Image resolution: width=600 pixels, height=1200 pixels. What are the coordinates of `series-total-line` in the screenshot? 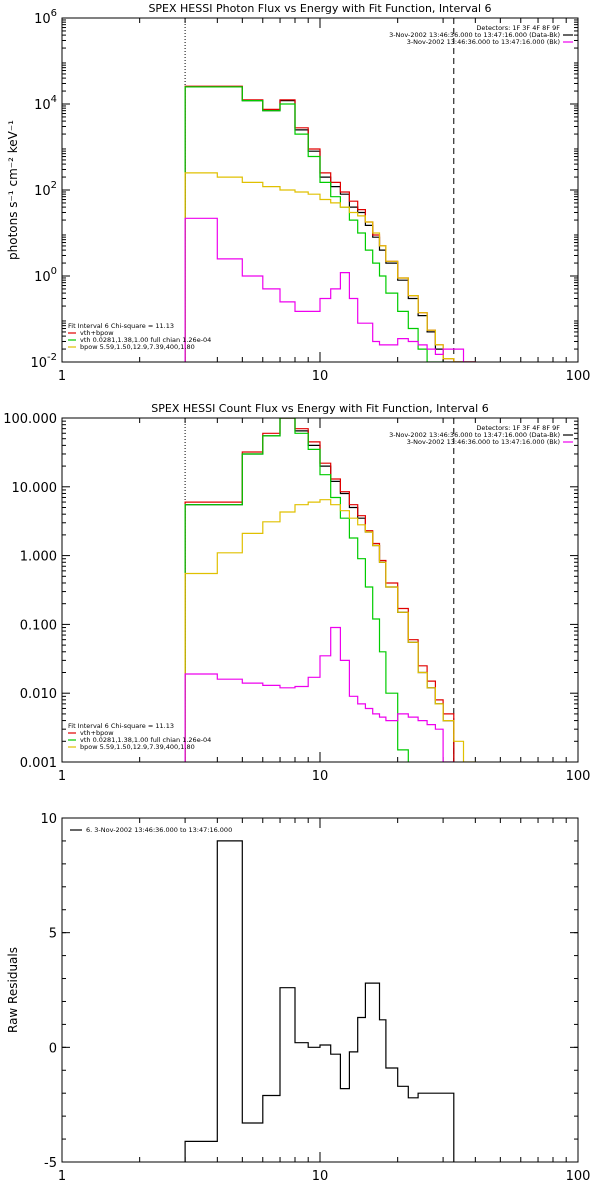 It's located at (330, 223).